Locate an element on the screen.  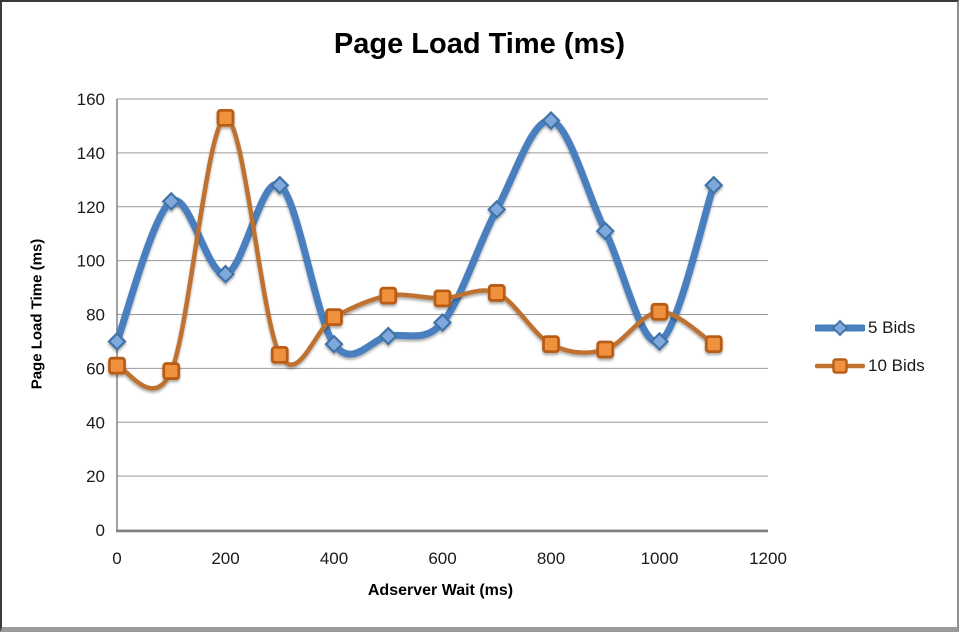
legend-line-diamond-icon is located at coordinates (840, 328).